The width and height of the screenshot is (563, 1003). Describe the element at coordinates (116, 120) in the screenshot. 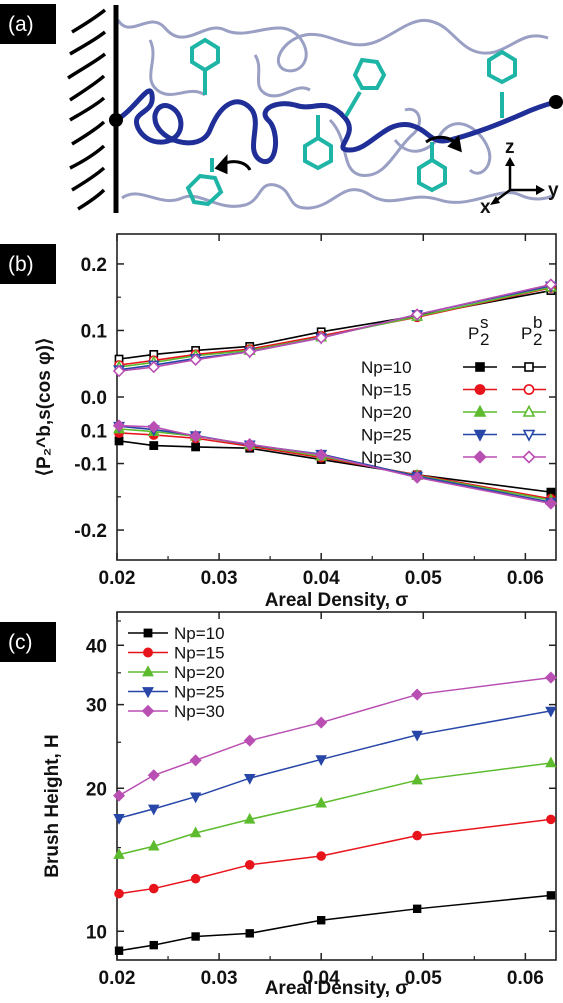

I see `anchor-bead-left` at that location.